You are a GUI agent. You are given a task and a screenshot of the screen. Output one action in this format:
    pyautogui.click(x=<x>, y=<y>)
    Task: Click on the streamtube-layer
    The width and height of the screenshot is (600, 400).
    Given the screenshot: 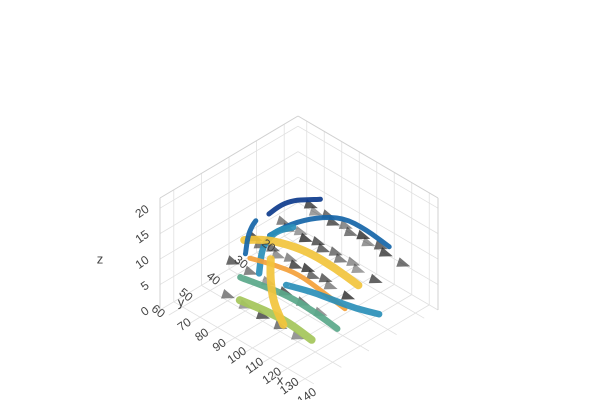 What is the action you would take?
    pyautogui.click(x=313, y=270)
    